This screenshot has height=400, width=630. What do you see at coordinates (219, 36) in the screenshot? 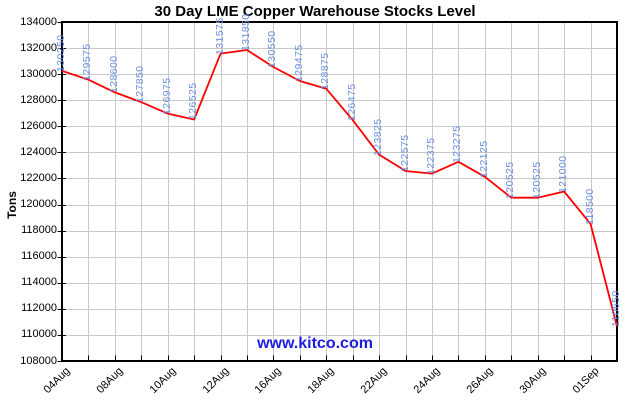
I see `point-value-label: 131575` at bounding box center [219, 36].